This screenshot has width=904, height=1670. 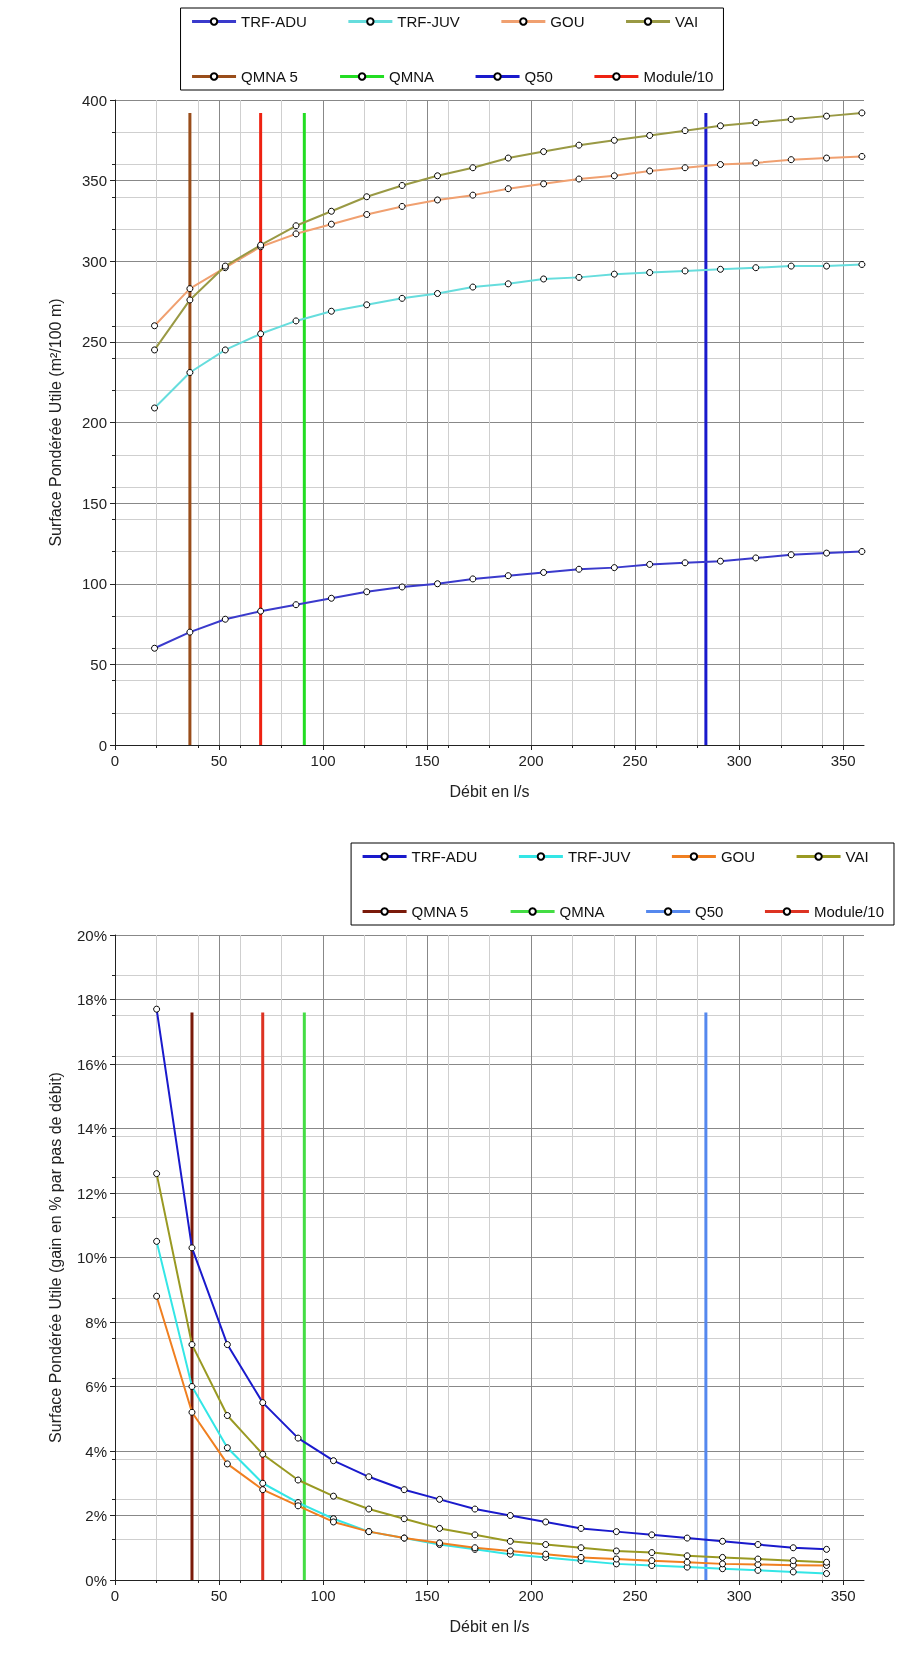 I want to click on y-tick-label: 6%, so click(x=96, y=1386).